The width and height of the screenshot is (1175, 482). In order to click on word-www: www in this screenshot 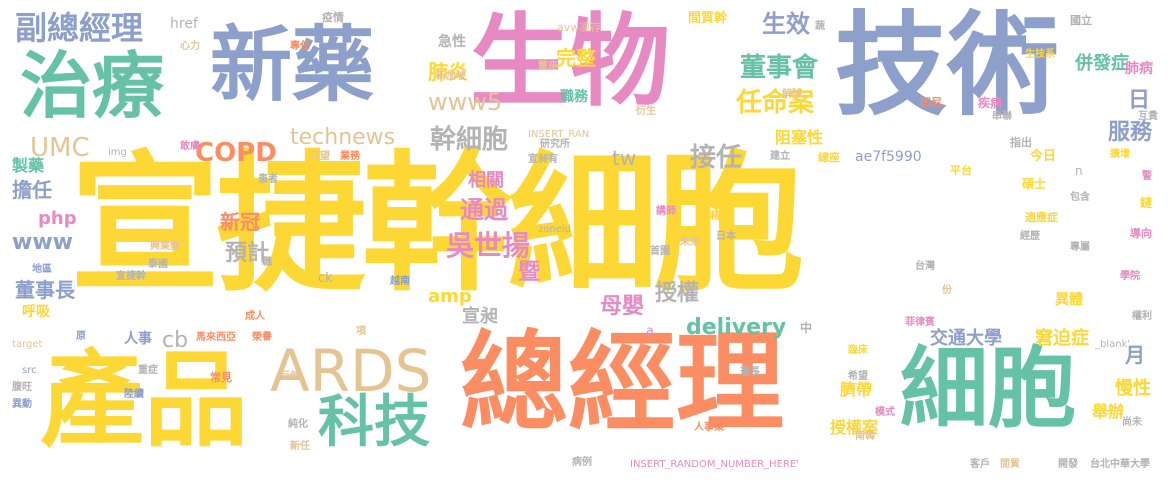, I will do `click(42, 242)`.